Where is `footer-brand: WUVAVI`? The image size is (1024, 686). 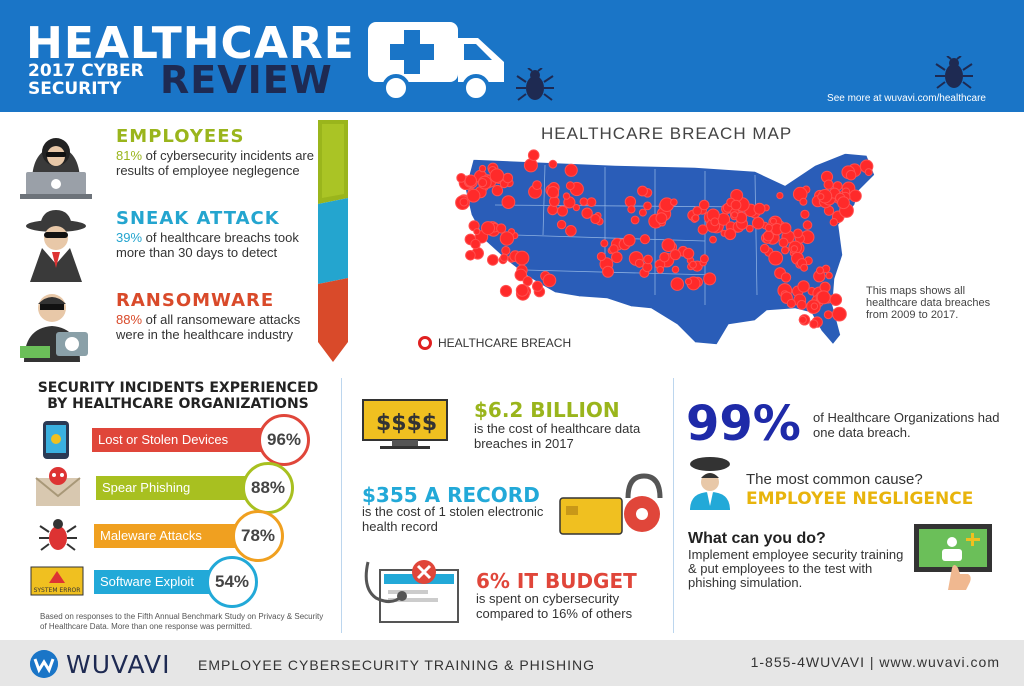
footer-brand: WUVAVI is located at coordinates (118, 664).